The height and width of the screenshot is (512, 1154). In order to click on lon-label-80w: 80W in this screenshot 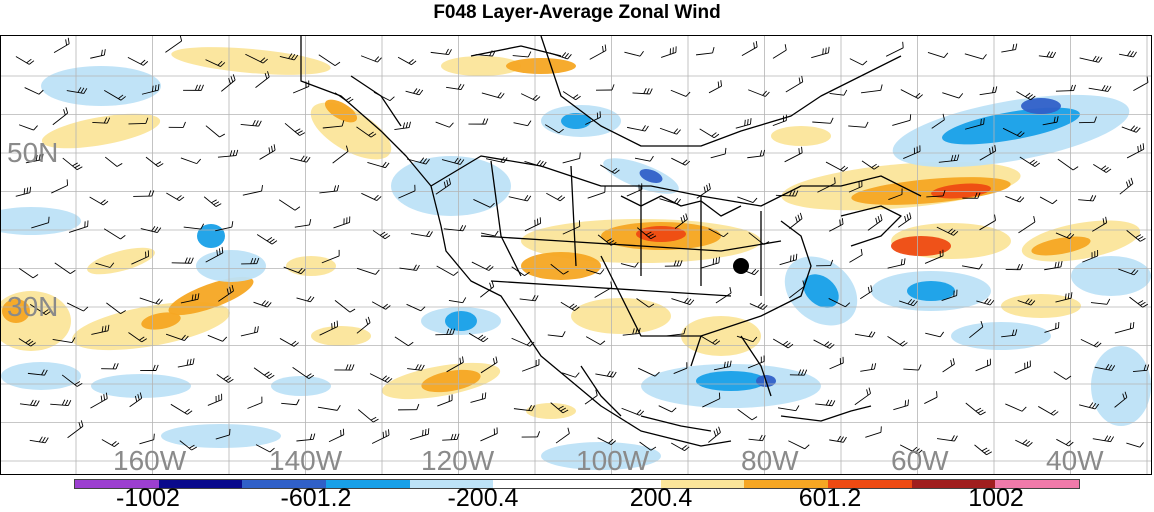, I will do `click(770, 460)`.